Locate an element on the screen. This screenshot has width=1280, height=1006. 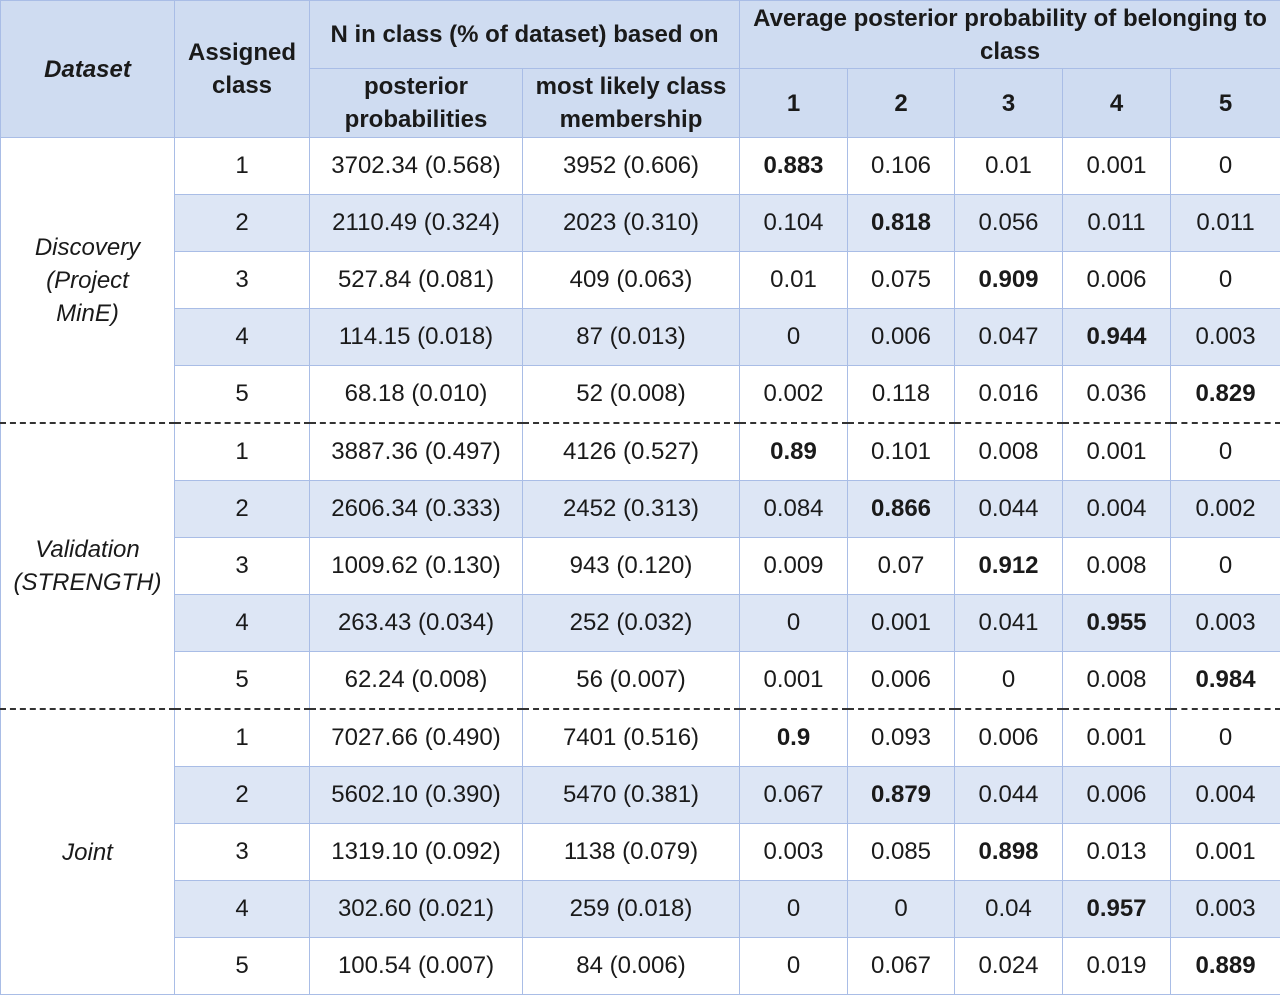
probability-class-4-cell: 0.006 is located at coordinates (1116, 280).